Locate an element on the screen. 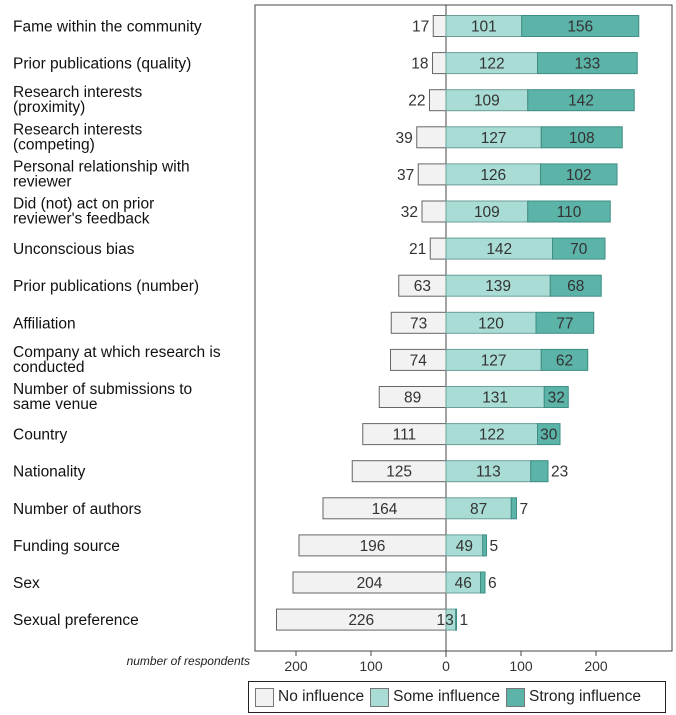  label-some-influence-research-interests-competing: 127 is located at coordinates (494, 138).